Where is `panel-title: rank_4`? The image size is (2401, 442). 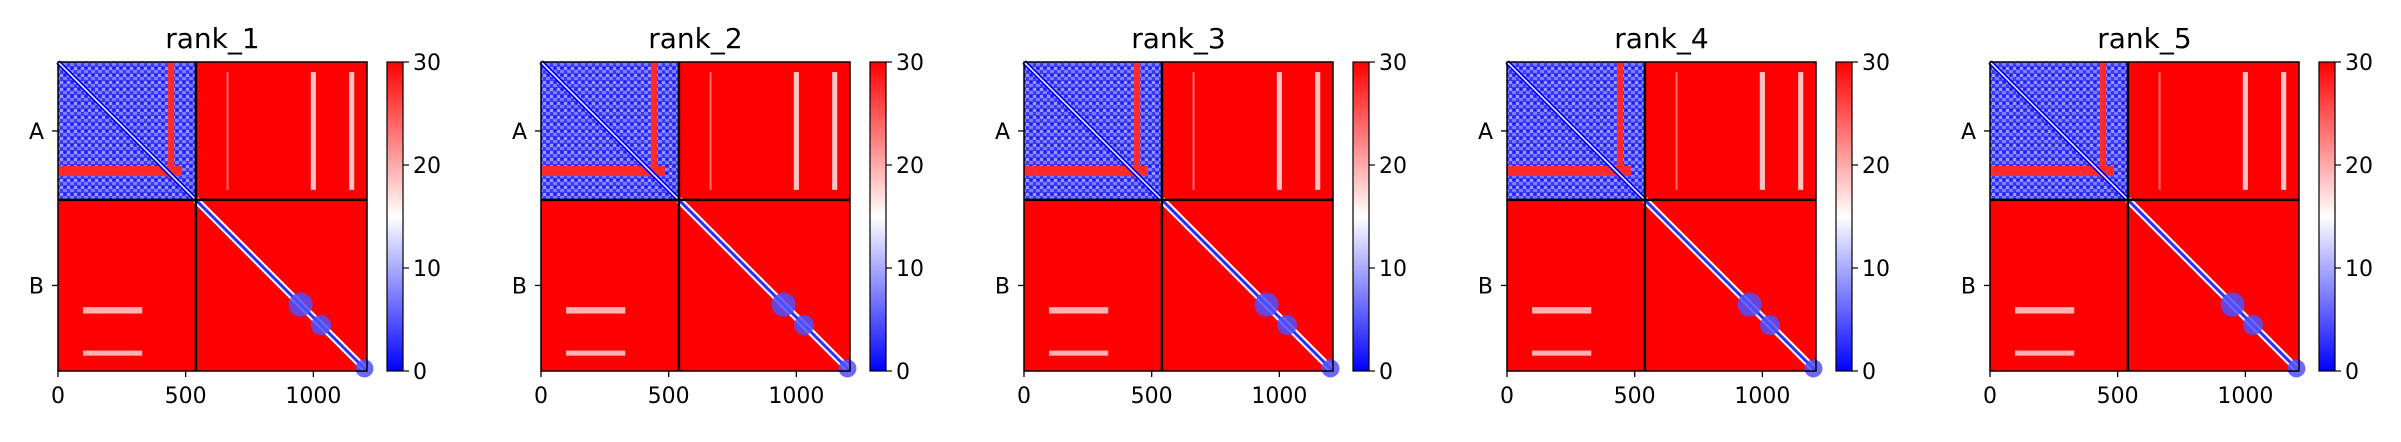 panel-title: rank_4 is located at coordinates (1661, 38).